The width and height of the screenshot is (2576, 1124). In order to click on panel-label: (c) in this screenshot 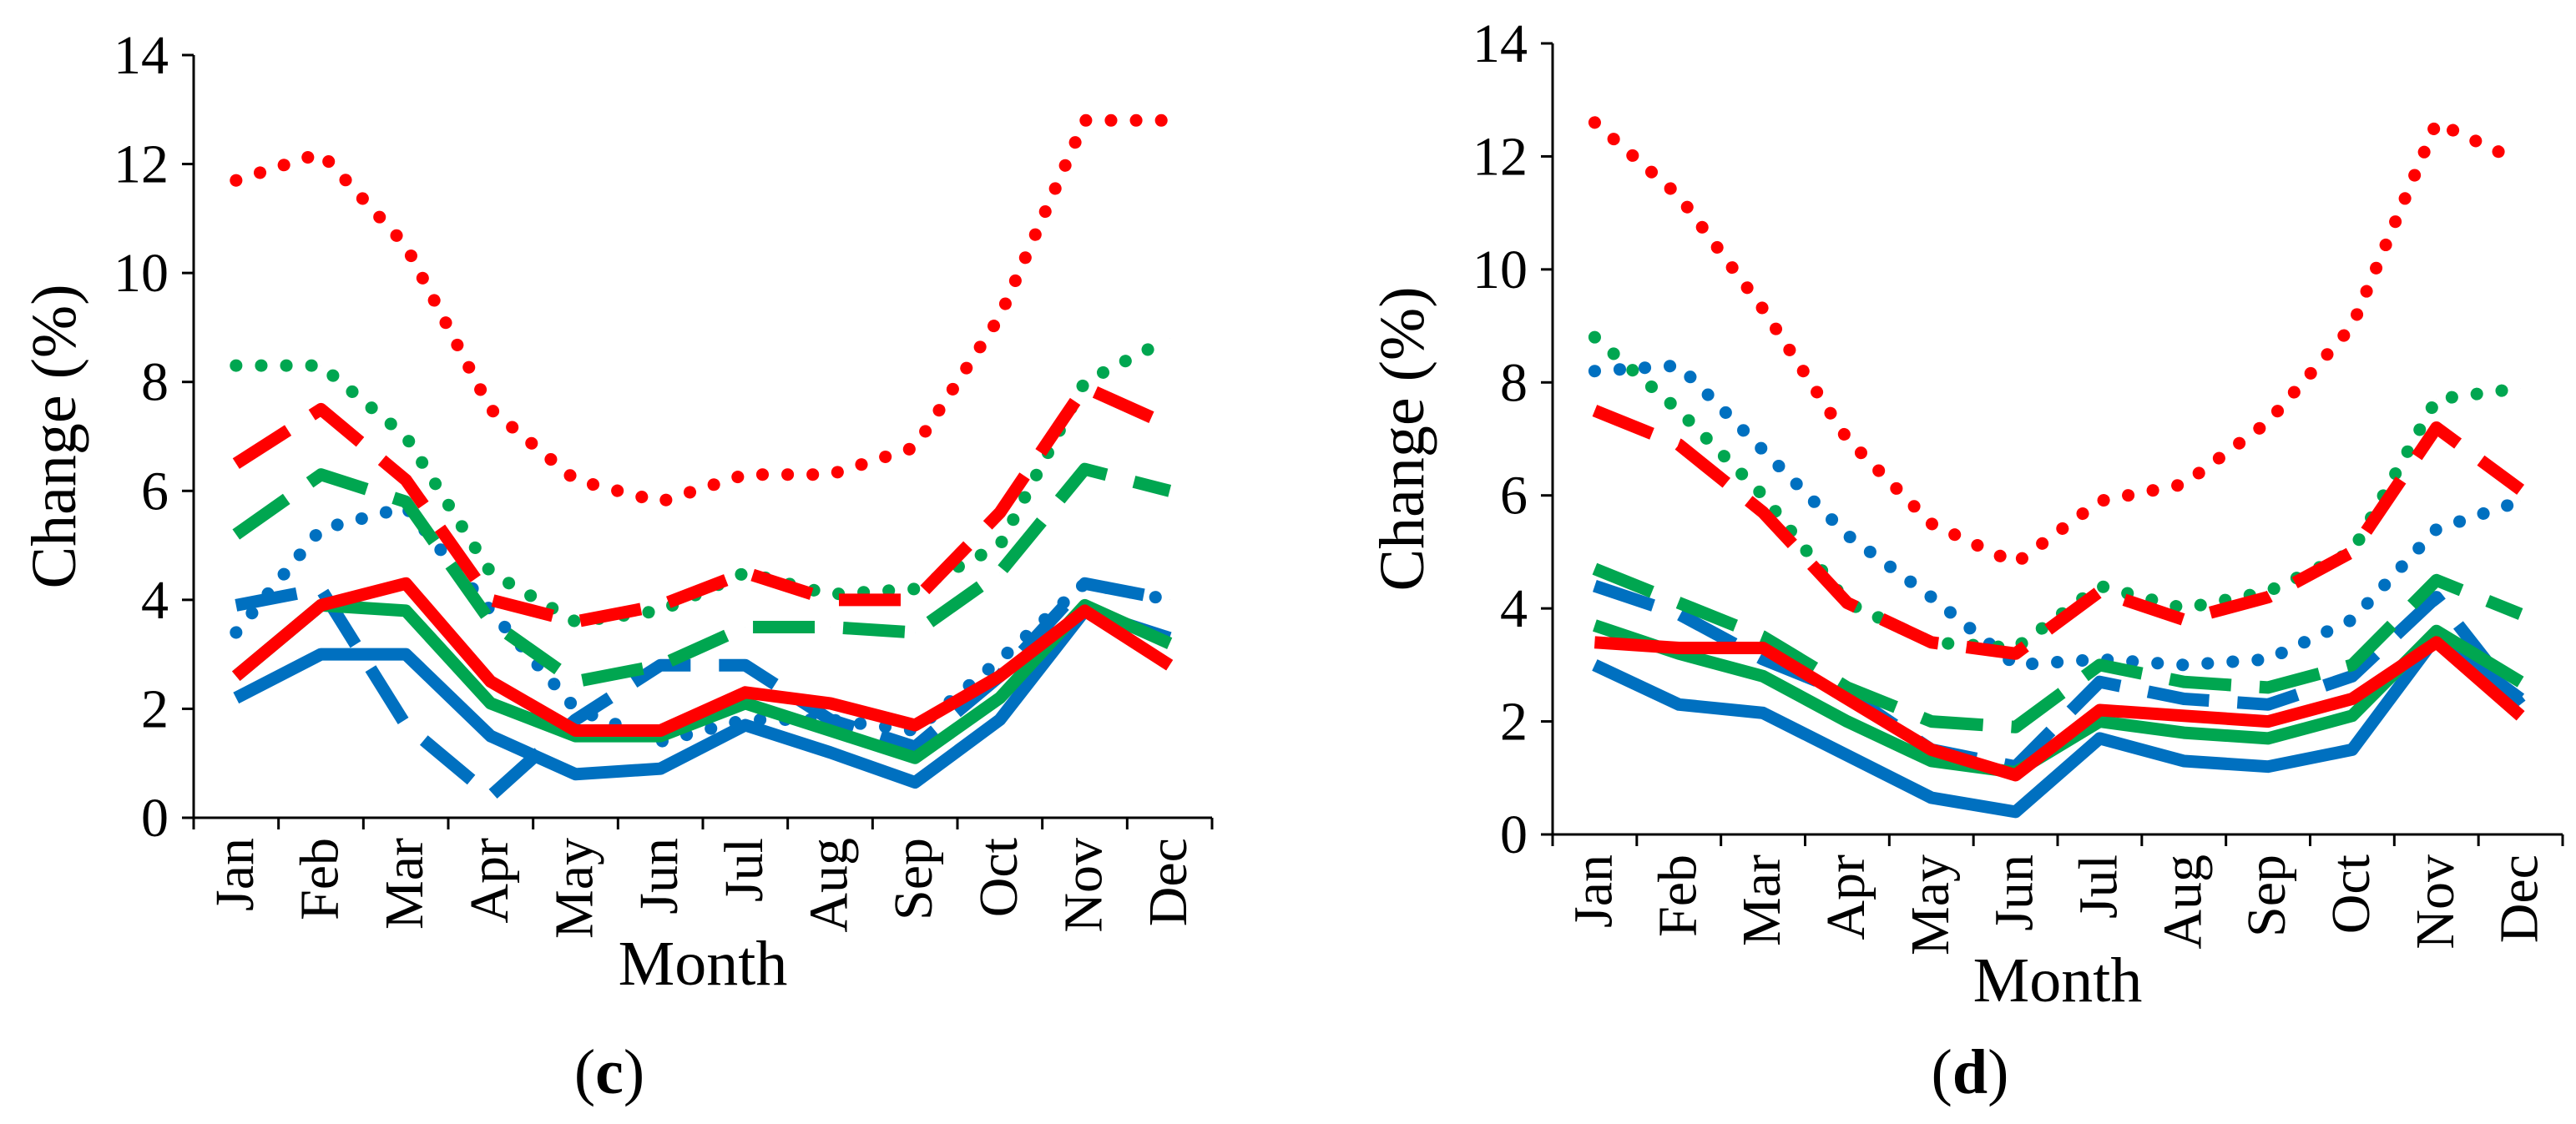, I will do `click(609, 1072)`.